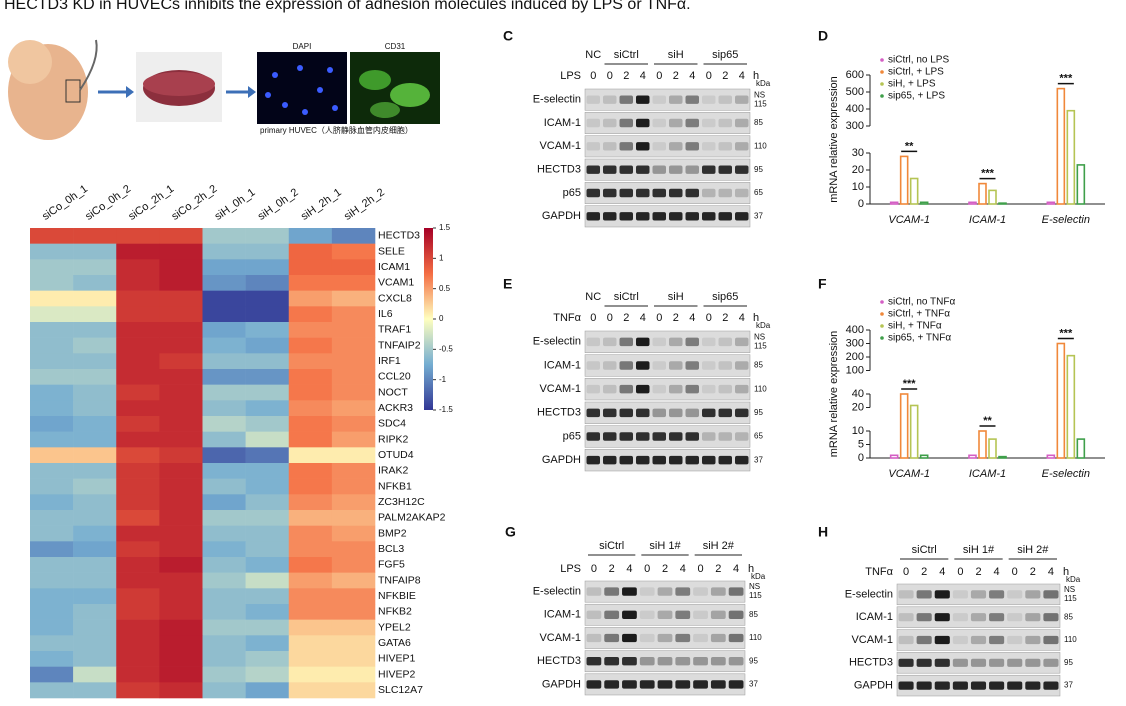  Describe the element at coordinates (508, 36) in the screenshot. I see `panel-letter: C` at that location.